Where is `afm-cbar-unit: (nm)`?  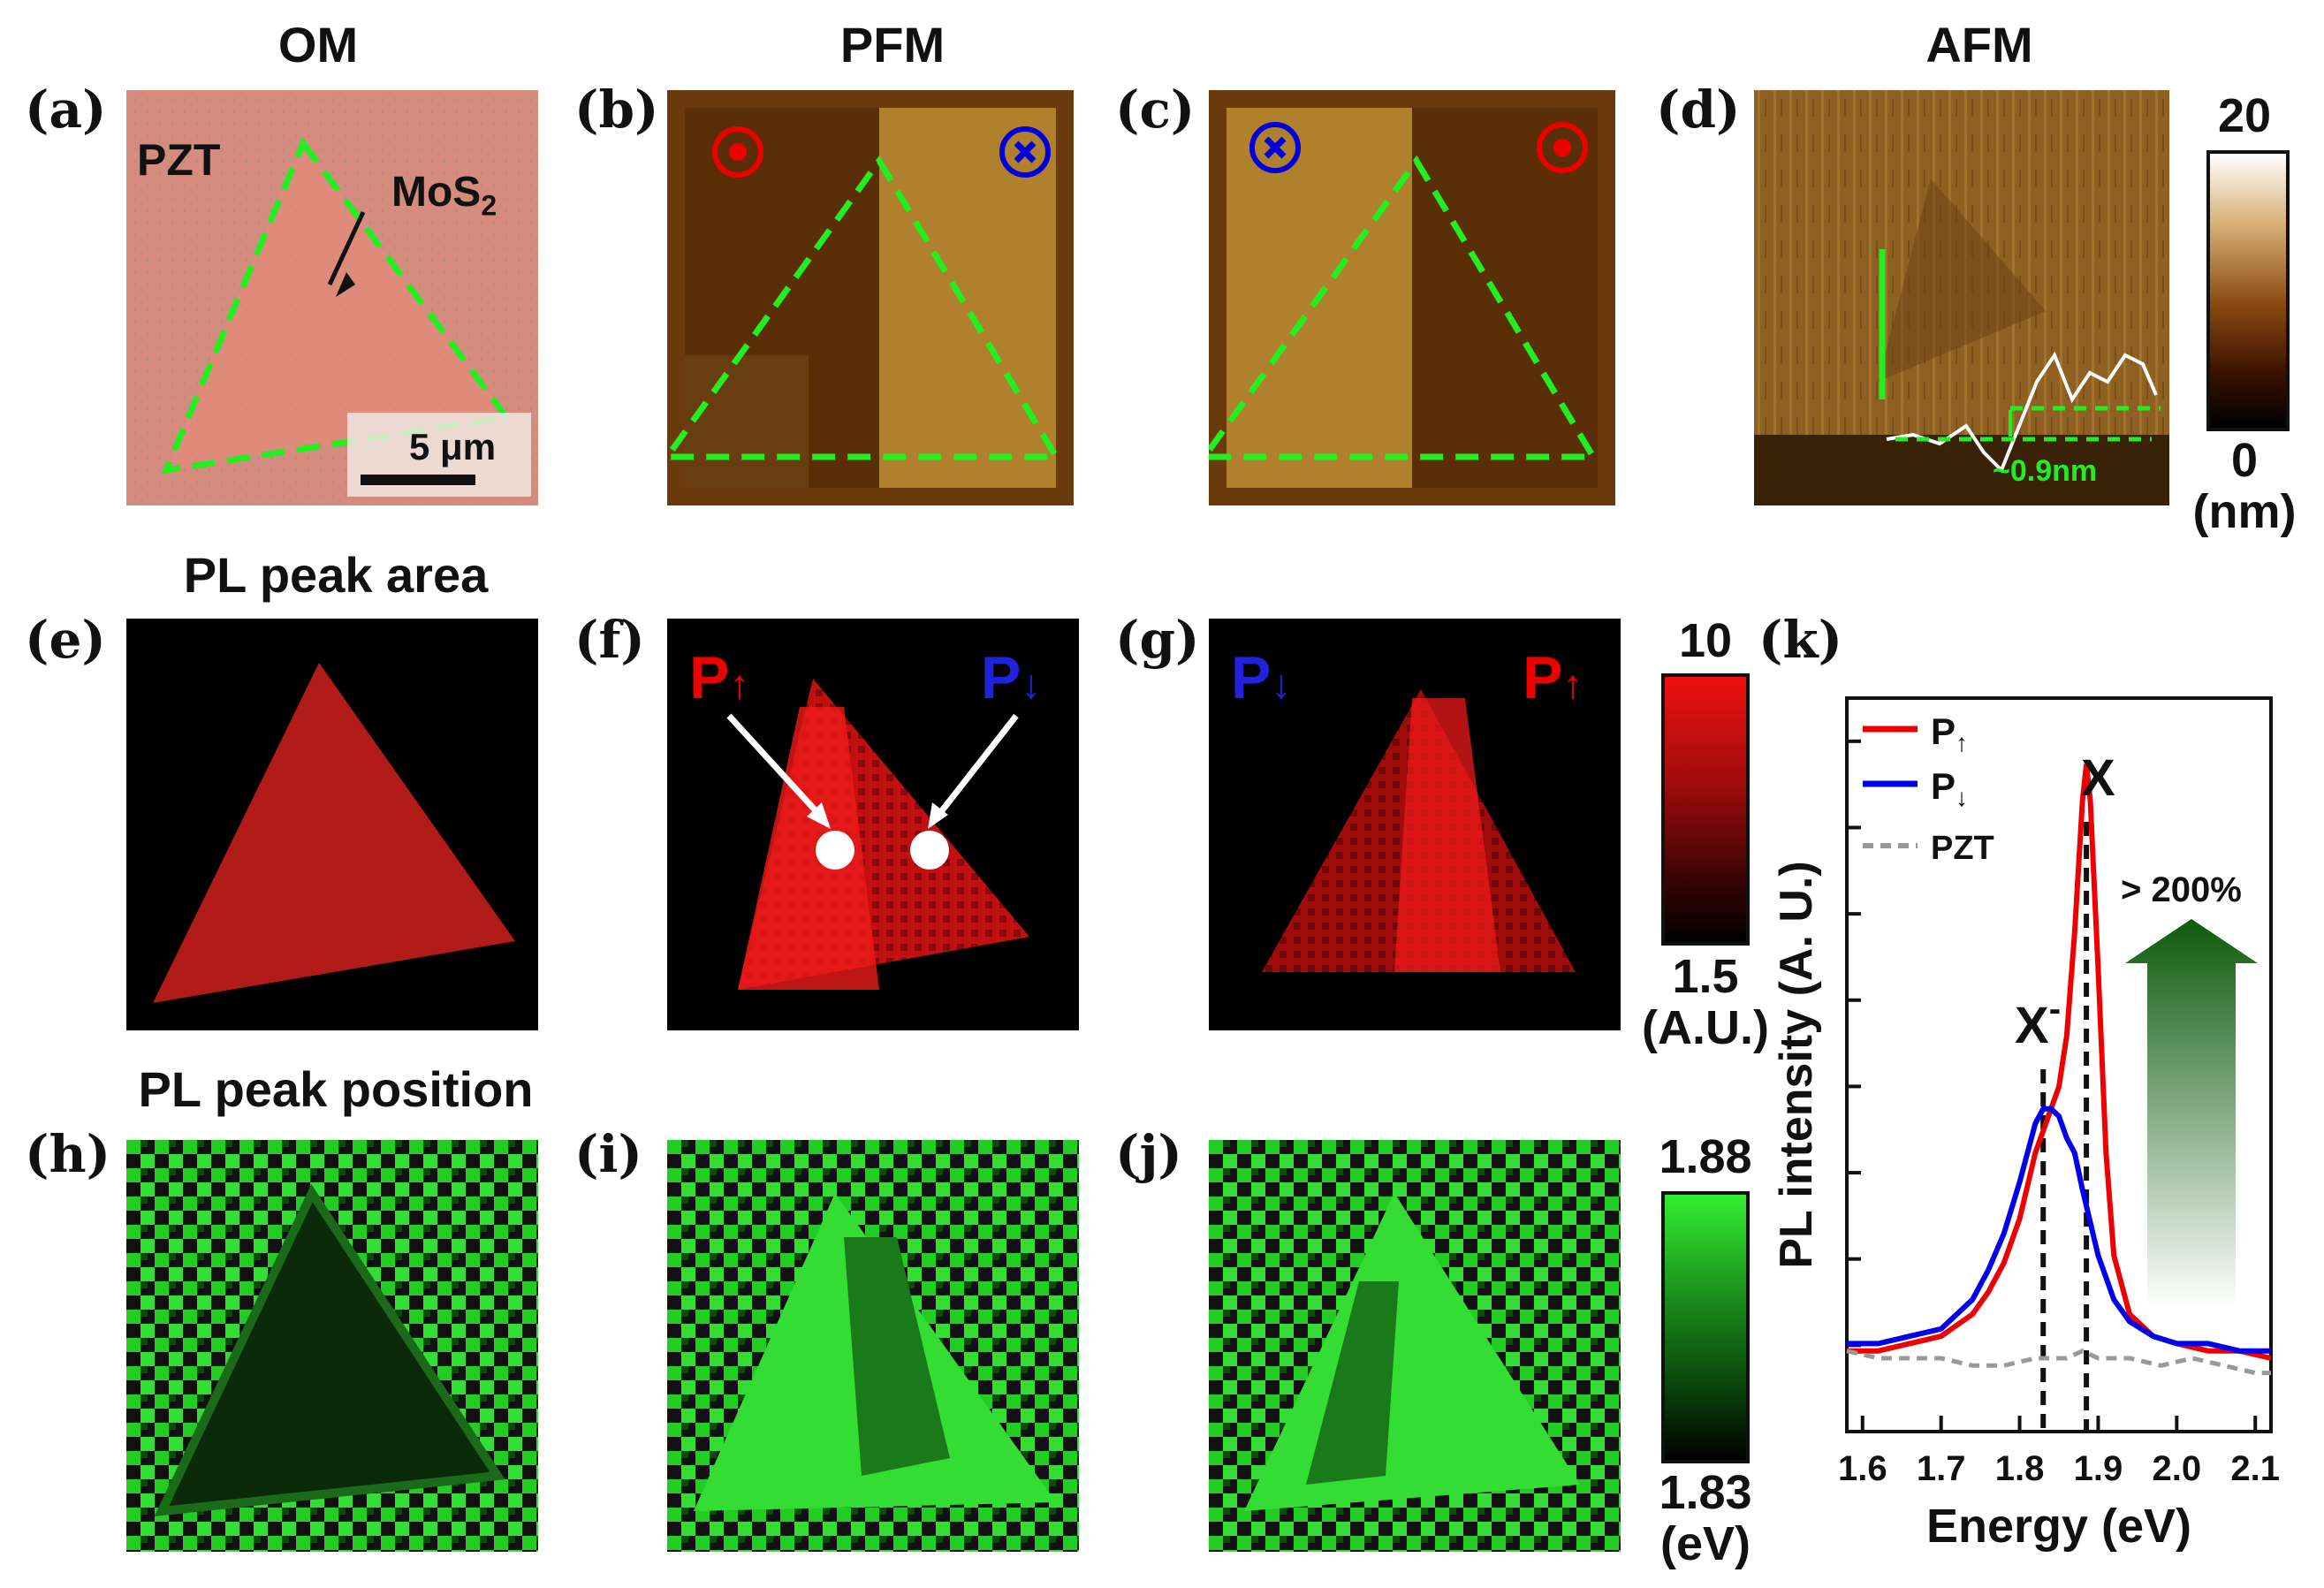 afm-cbar-unit: (nm) is located at coordinates (2244, 511).